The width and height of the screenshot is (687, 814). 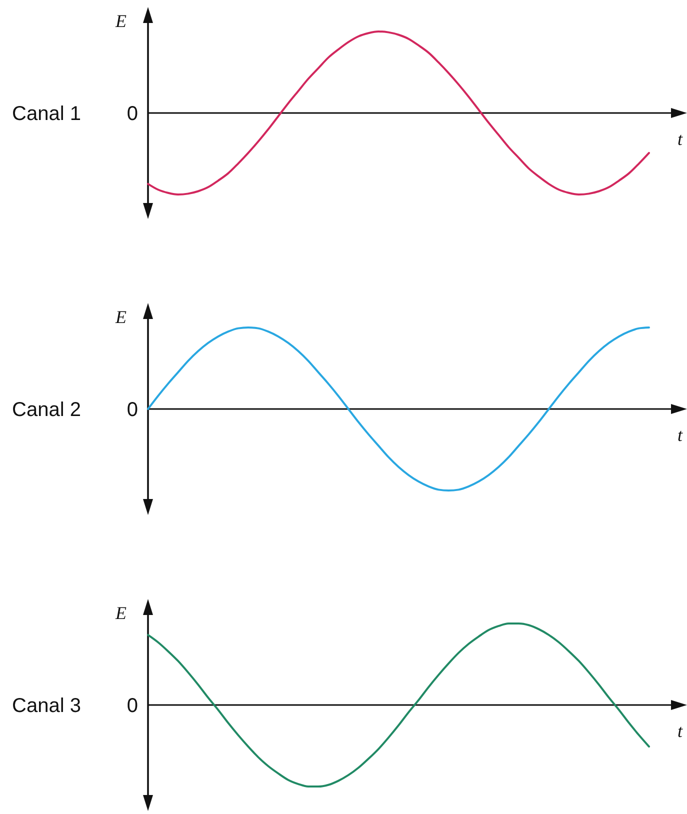 What do you see at coordinates (46, 410) in the screenshot?
I see `text: Canal 2` at bounding box center [46, 410].